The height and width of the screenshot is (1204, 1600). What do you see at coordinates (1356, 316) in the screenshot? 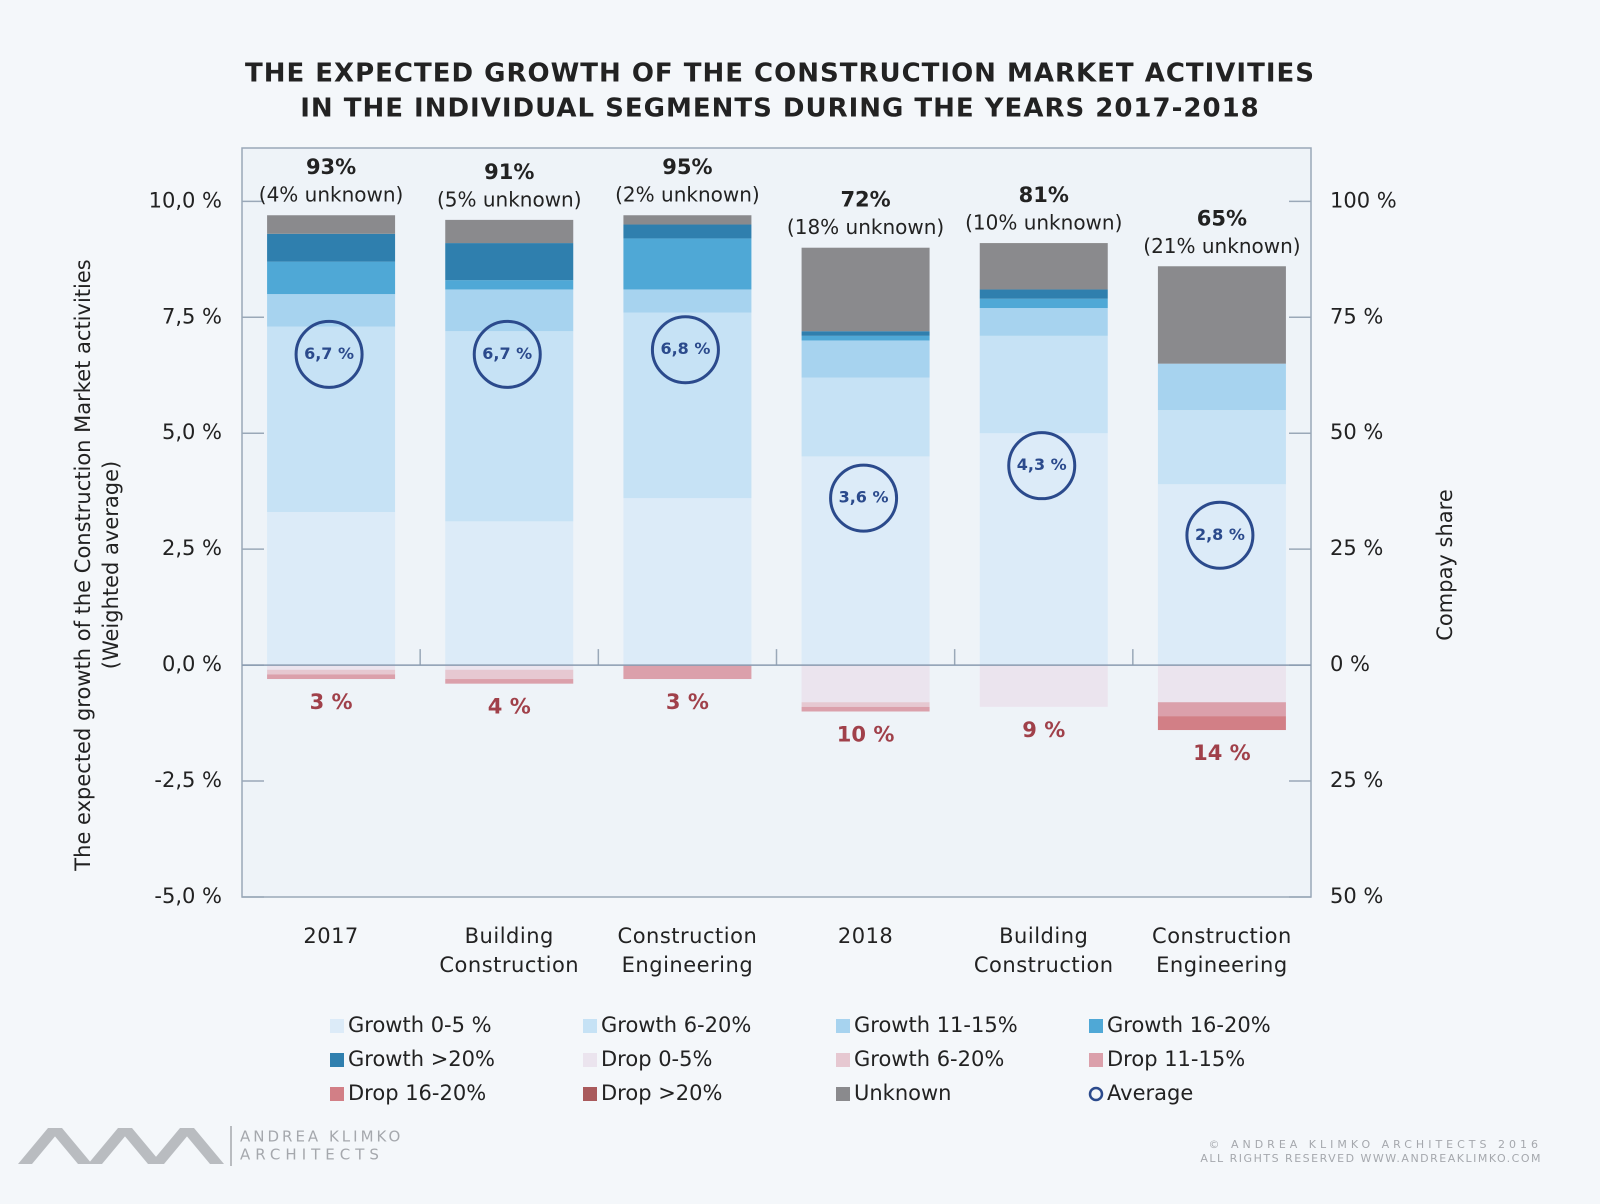
I see `y2-tick-label: 75 %` at bounding box center [1356, 316].